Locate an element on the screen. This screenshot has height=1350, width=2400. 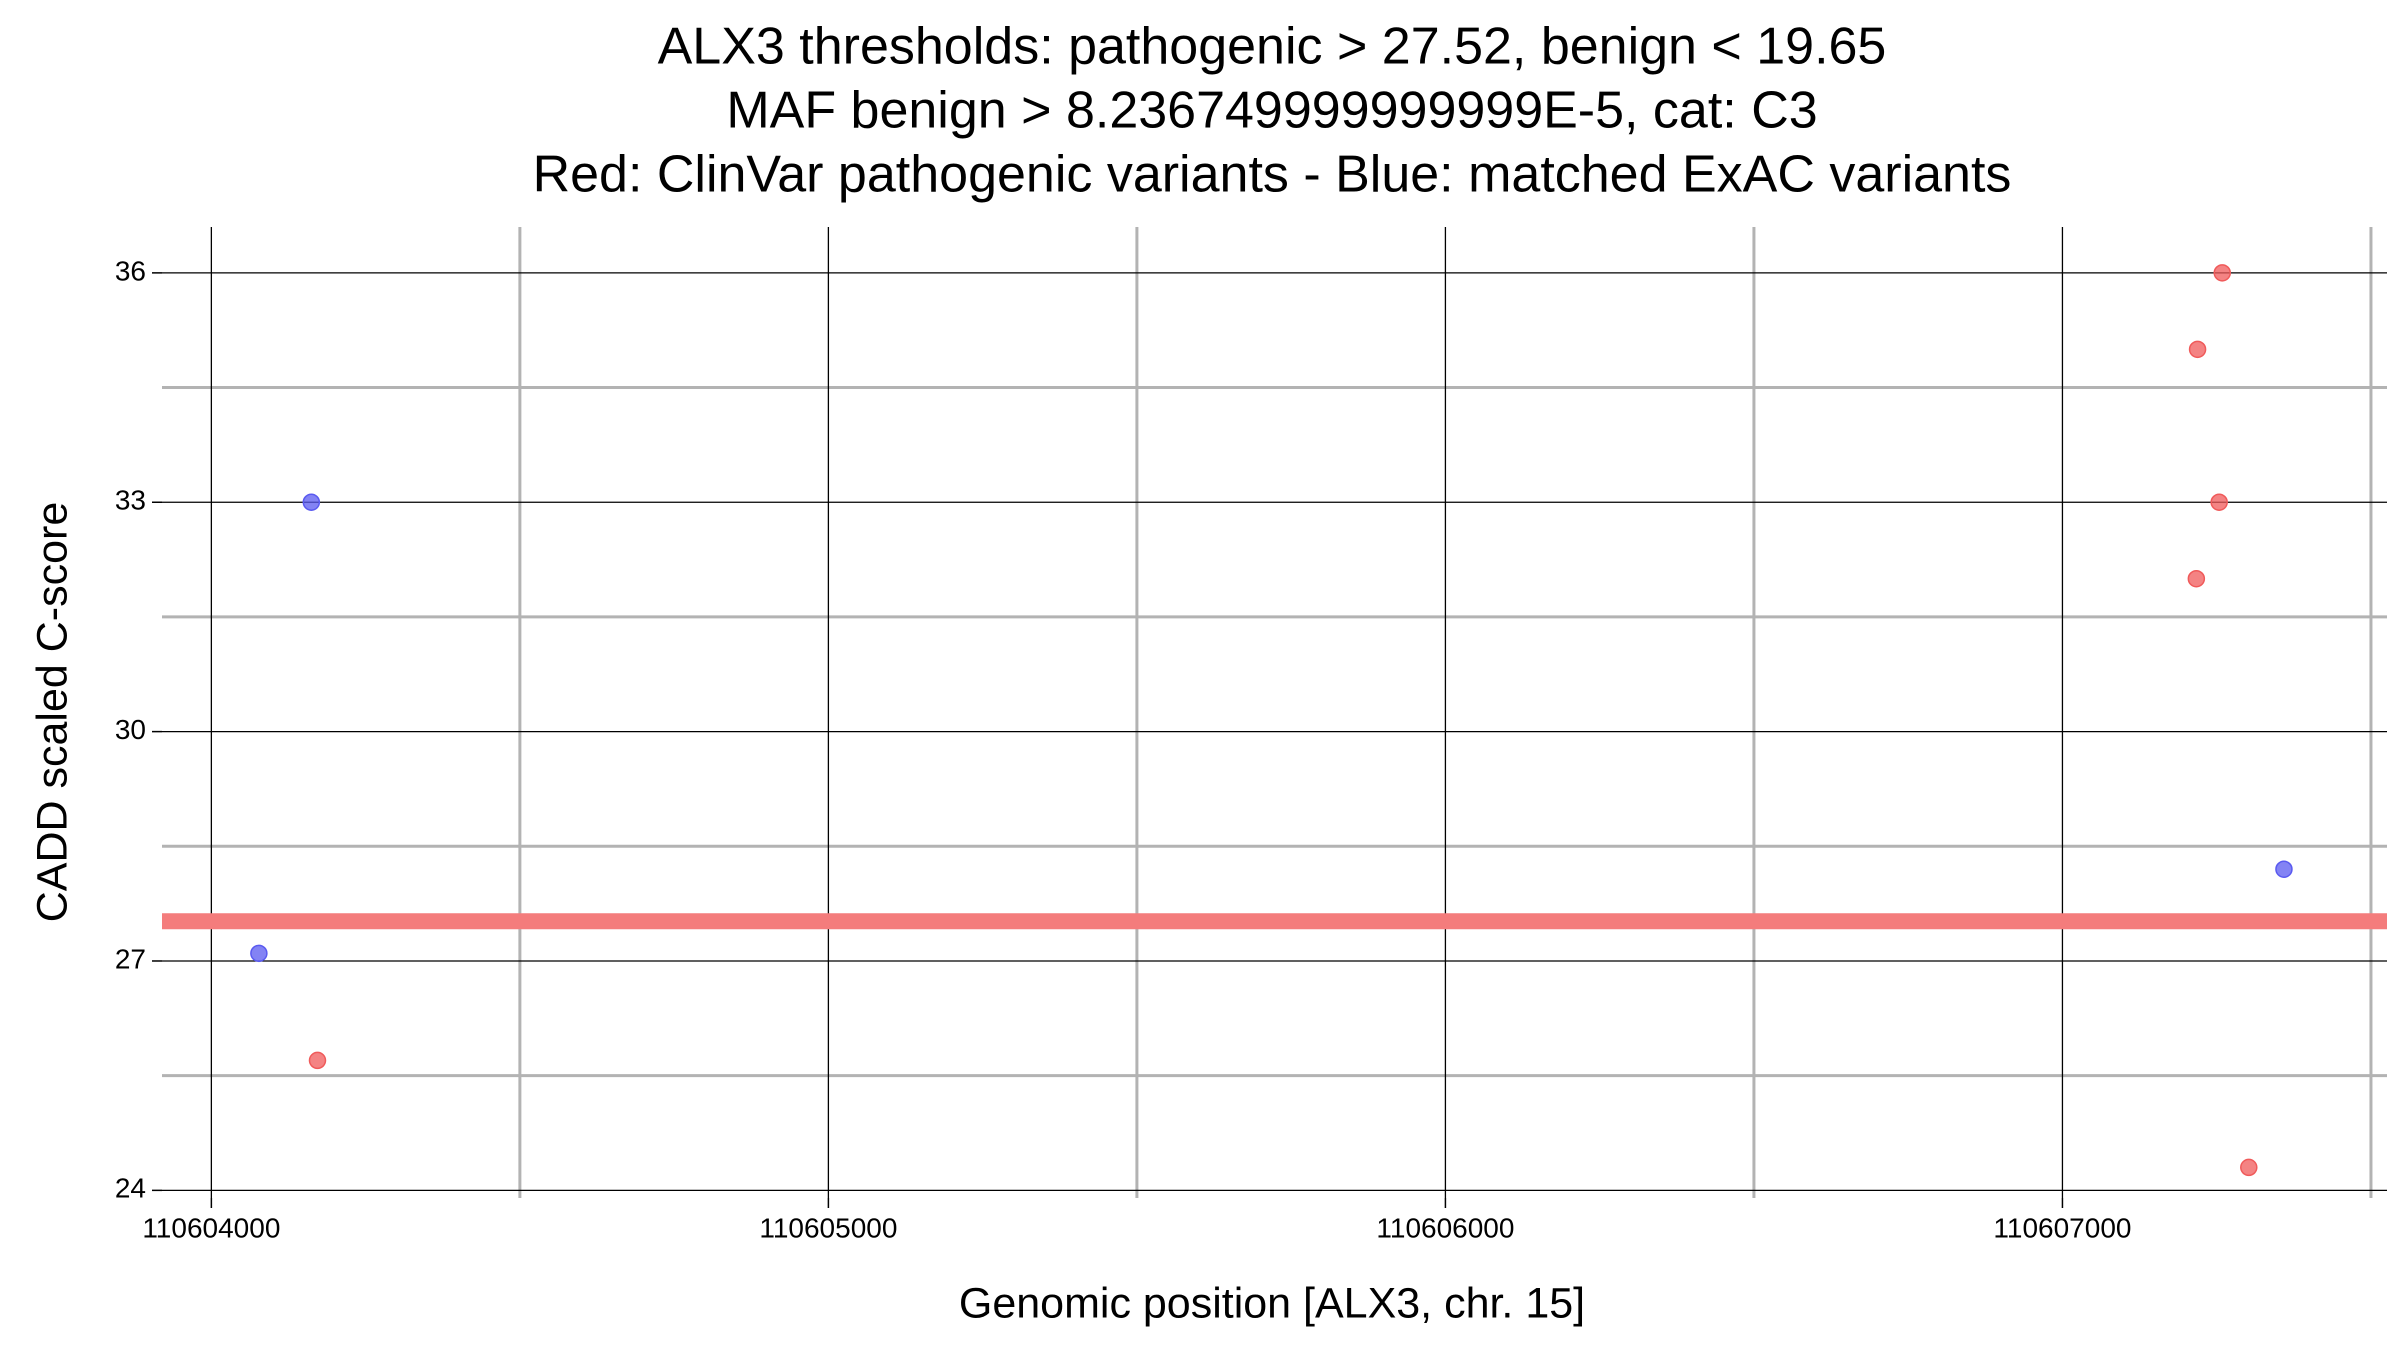
y-axis-label: CADD scaled C-score is located at coordinates (52, 712).